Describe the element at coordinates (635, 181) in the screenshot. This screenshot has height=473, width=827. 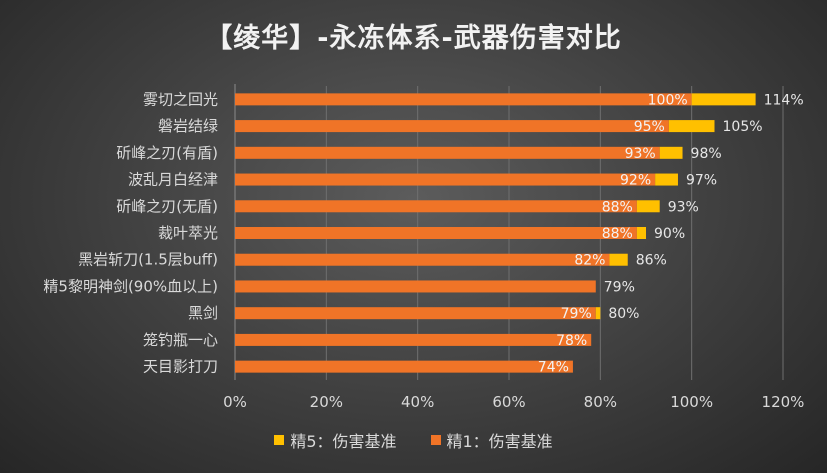
I see `data-label-refine1: 92%` at that location.